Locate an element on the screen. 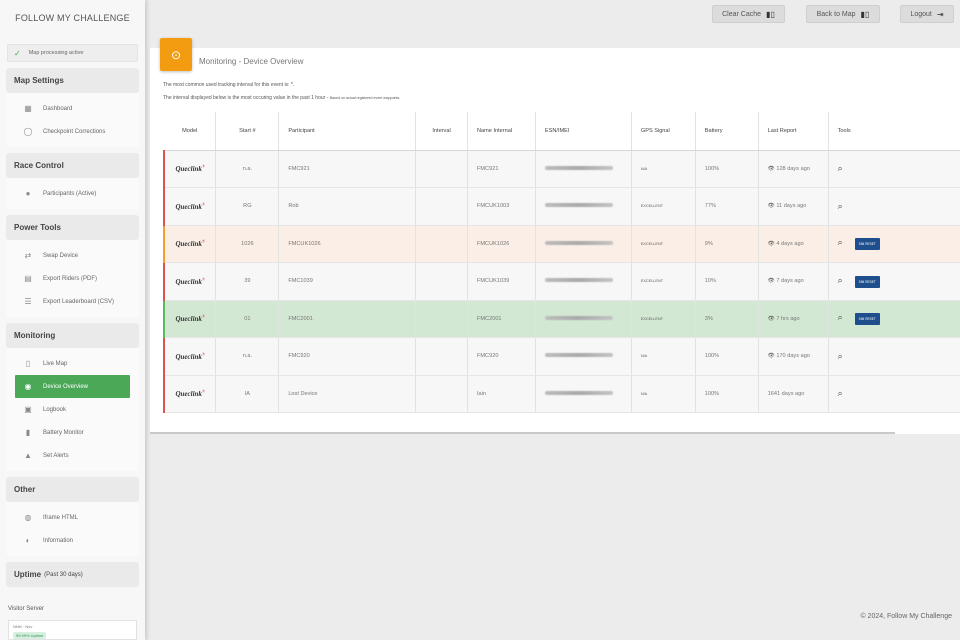  sidebar-item-label: Checkpoint Corrections is located at coordinates (74, 131).